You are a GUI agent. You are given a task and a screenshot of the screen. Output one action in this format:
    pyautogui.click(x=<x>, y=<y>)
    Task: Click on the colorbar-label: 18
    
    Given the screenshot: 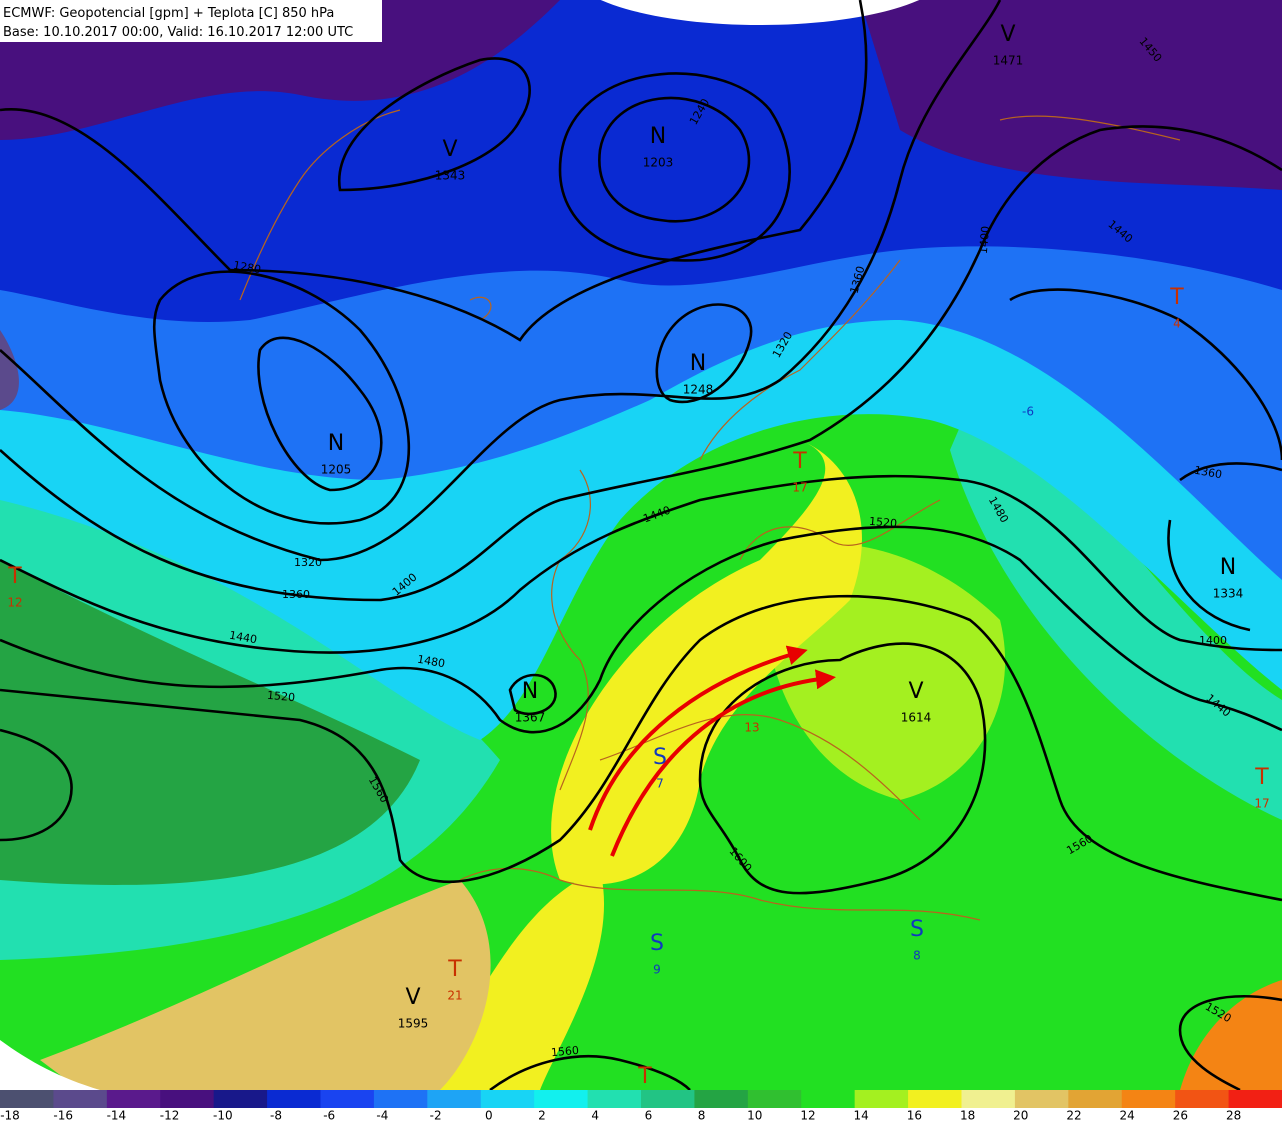 What is the action you would take?
    pyautogui.click(x=967, y=1116)
    